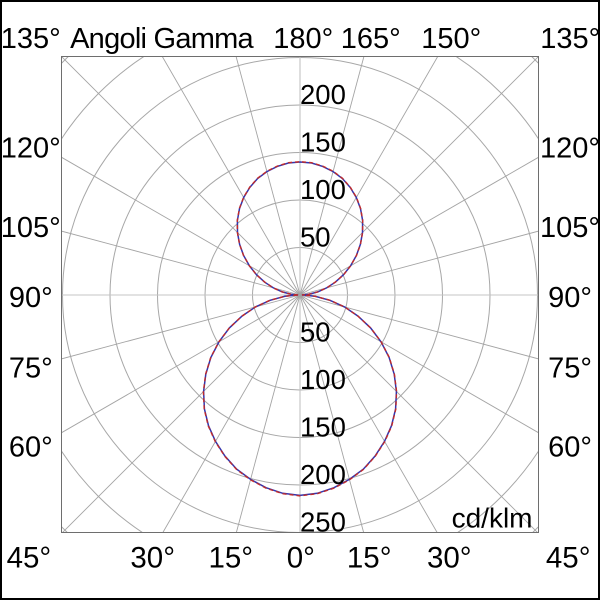  Describe the element at coordinates (323, 522) in the screenshot. I see `svg-text: 250` at that location.